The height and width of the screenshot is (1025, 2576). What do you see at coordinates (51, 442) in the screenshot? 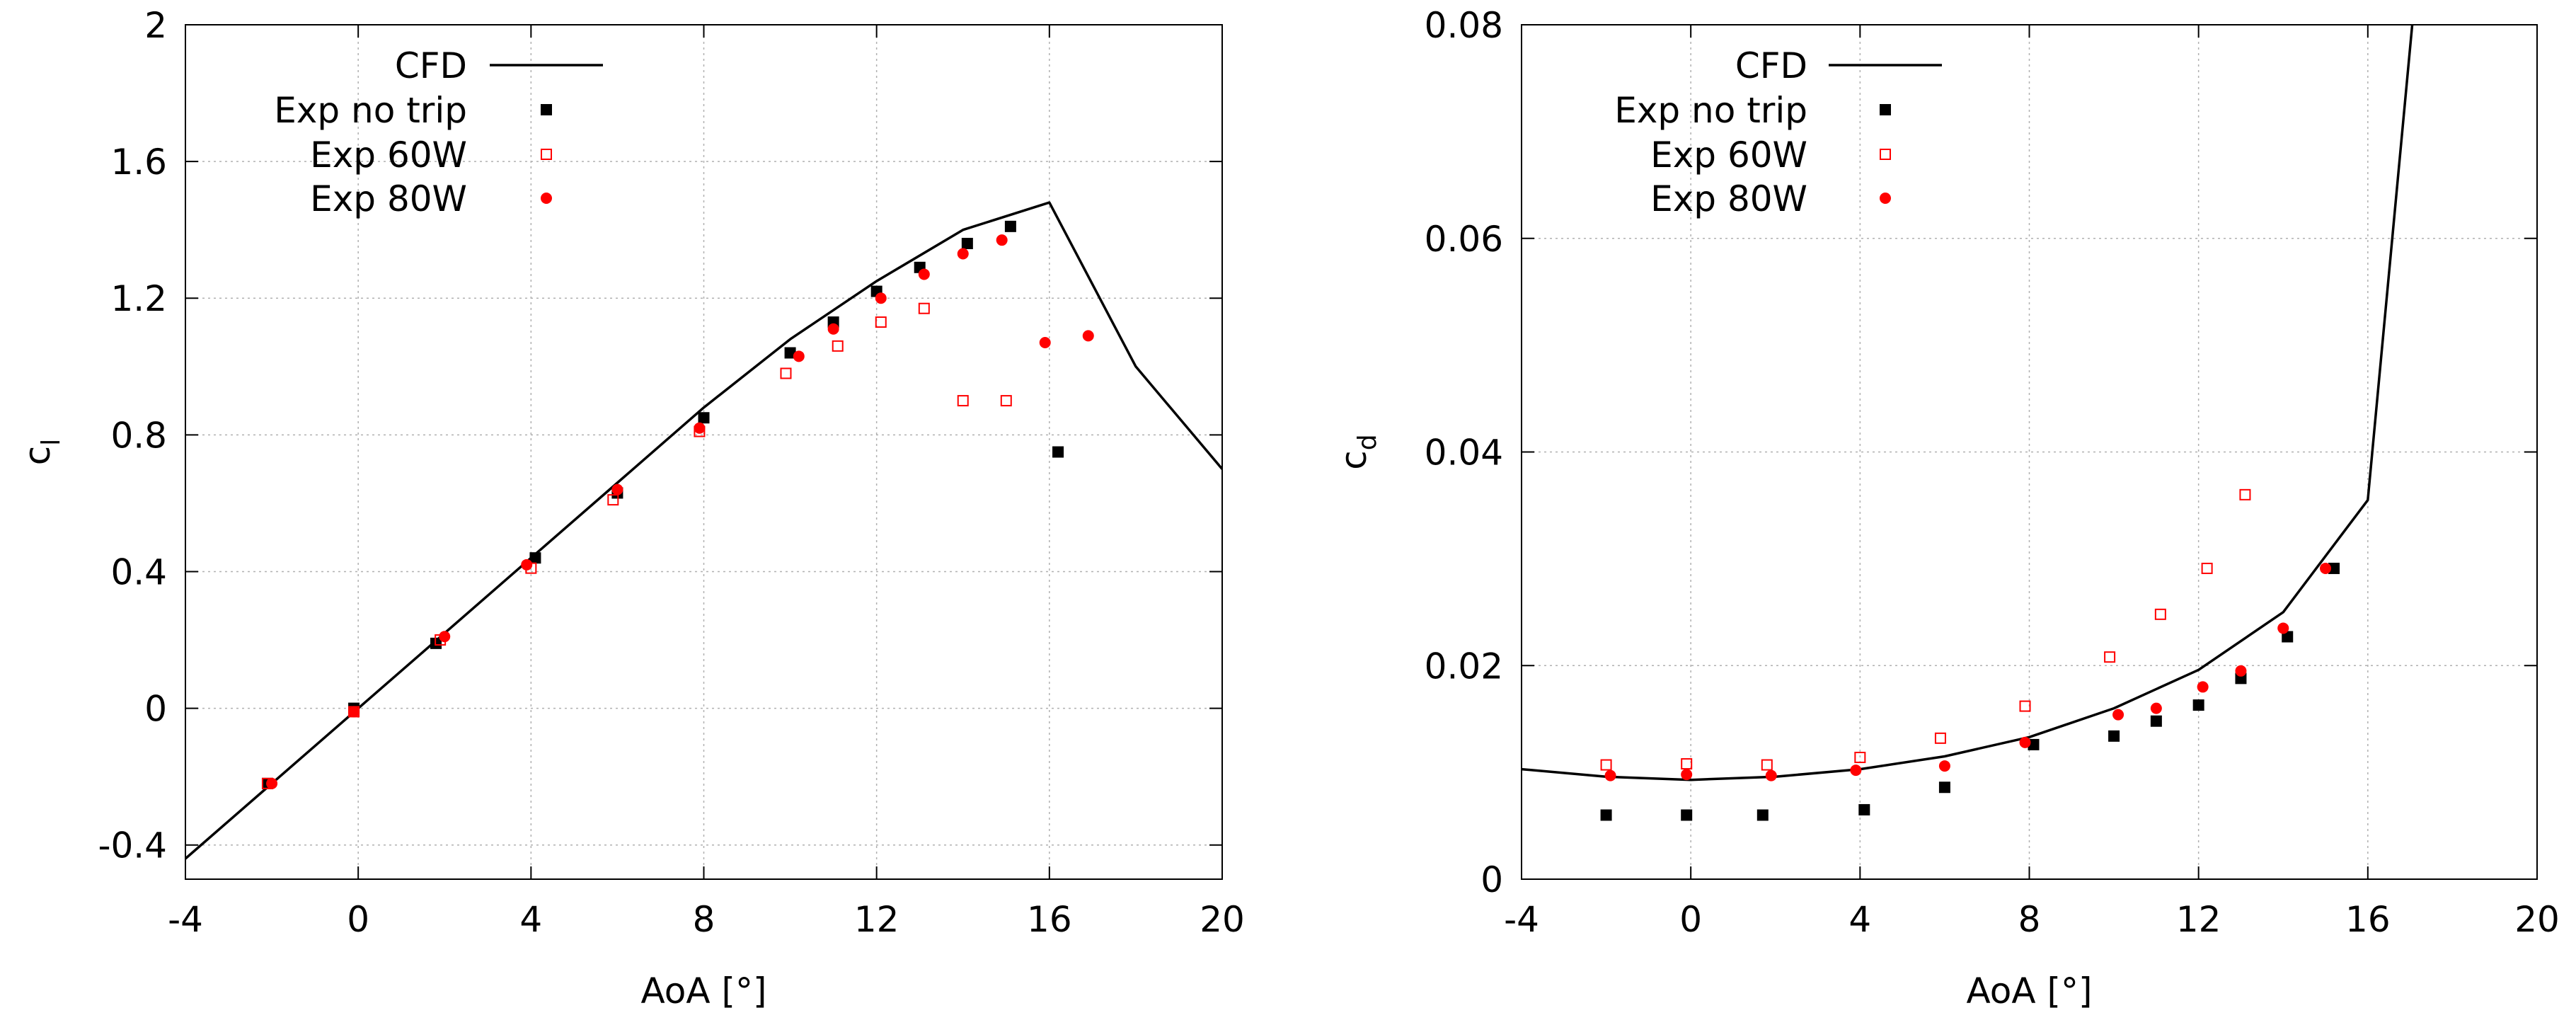
I see `y-axis-title-subscript: l` at bounding box center [51, 442].